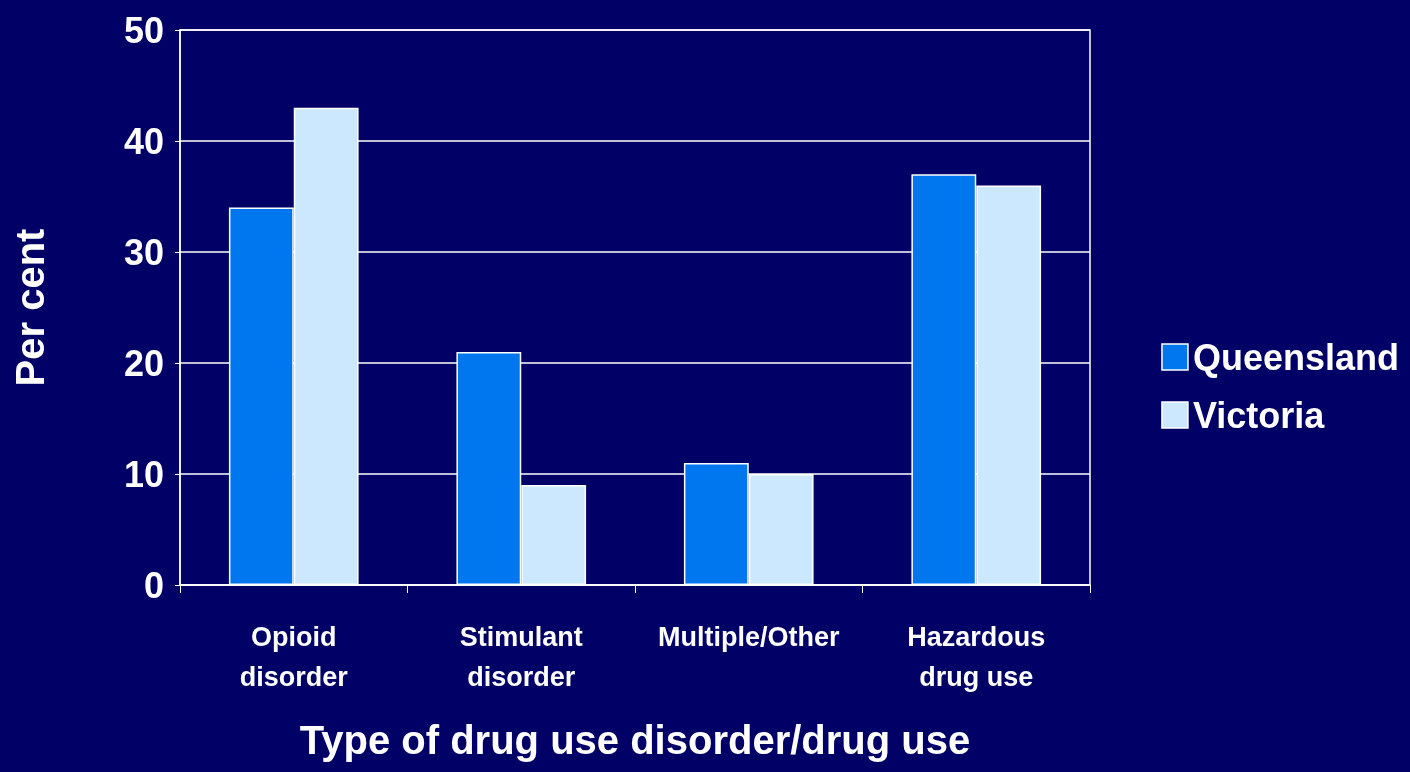  Describe the element at coordinates (143, 141) in the screenshot. I see `y-tick-label: 40` at that location.